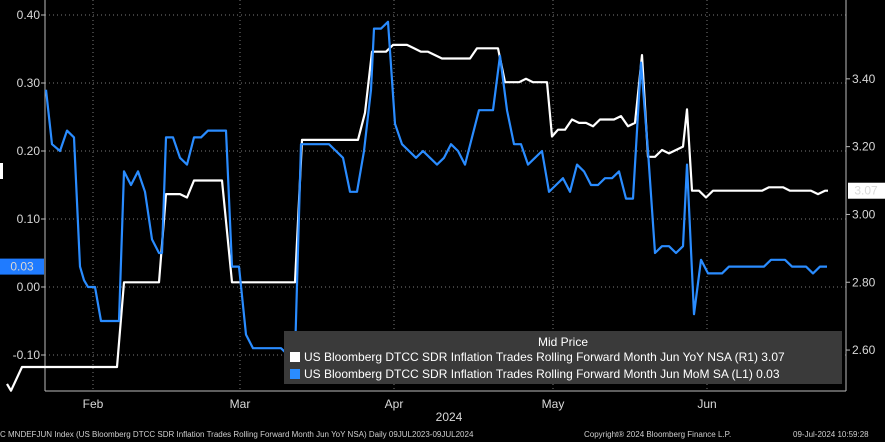 This screenshot has height=442, width=885. What do you see at coordinates (93, 404) in the screenshot?
I see `x-tick-label: Feb` at bounding box center [93, 404].